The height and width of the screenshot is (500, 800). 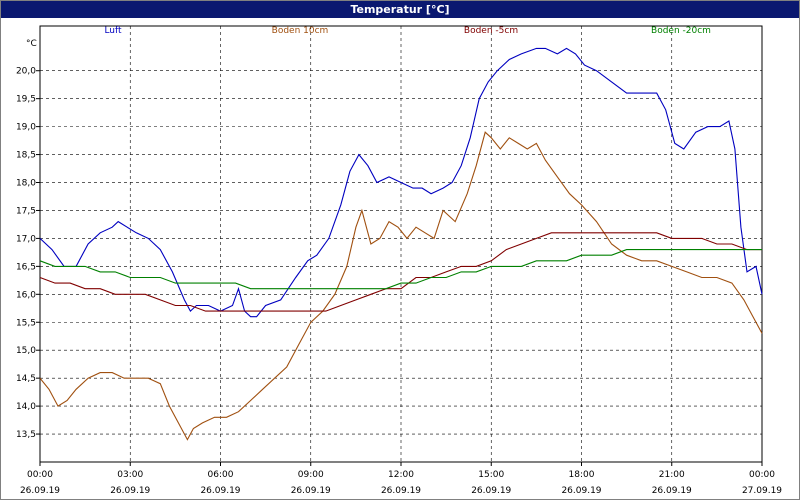 I want to click on y-tick-label: 20,0, so click(x=26, y=72).